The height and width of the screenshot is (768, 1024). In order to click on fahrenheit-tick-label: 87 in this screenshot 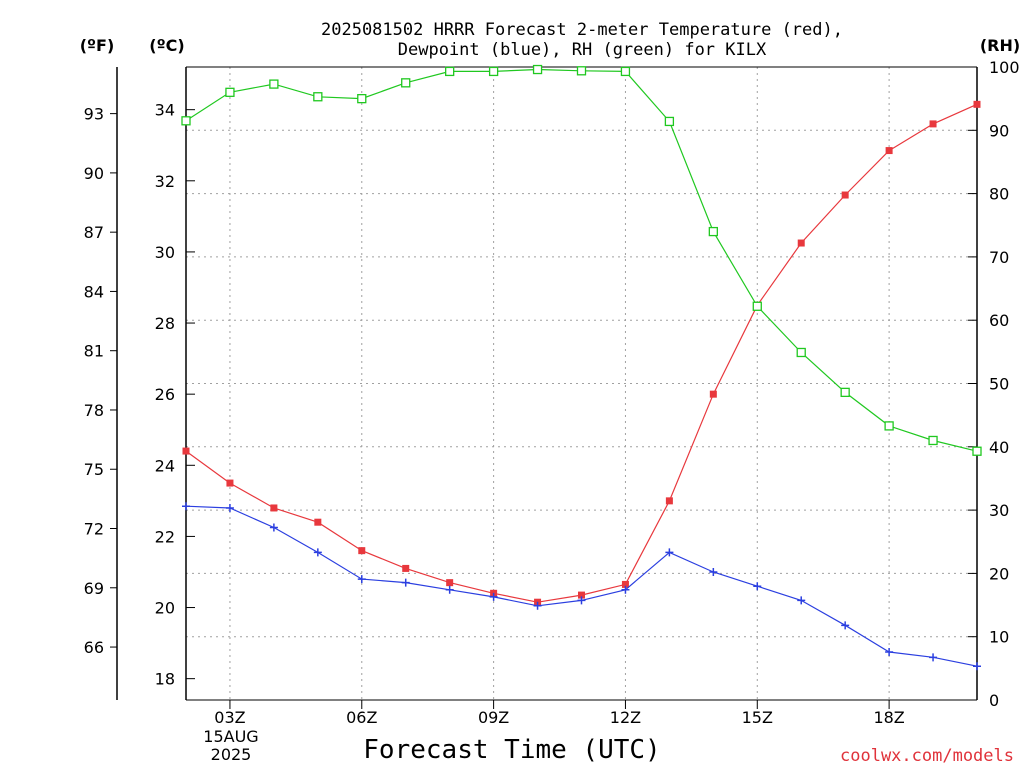, I will do `click(94, 232)`.